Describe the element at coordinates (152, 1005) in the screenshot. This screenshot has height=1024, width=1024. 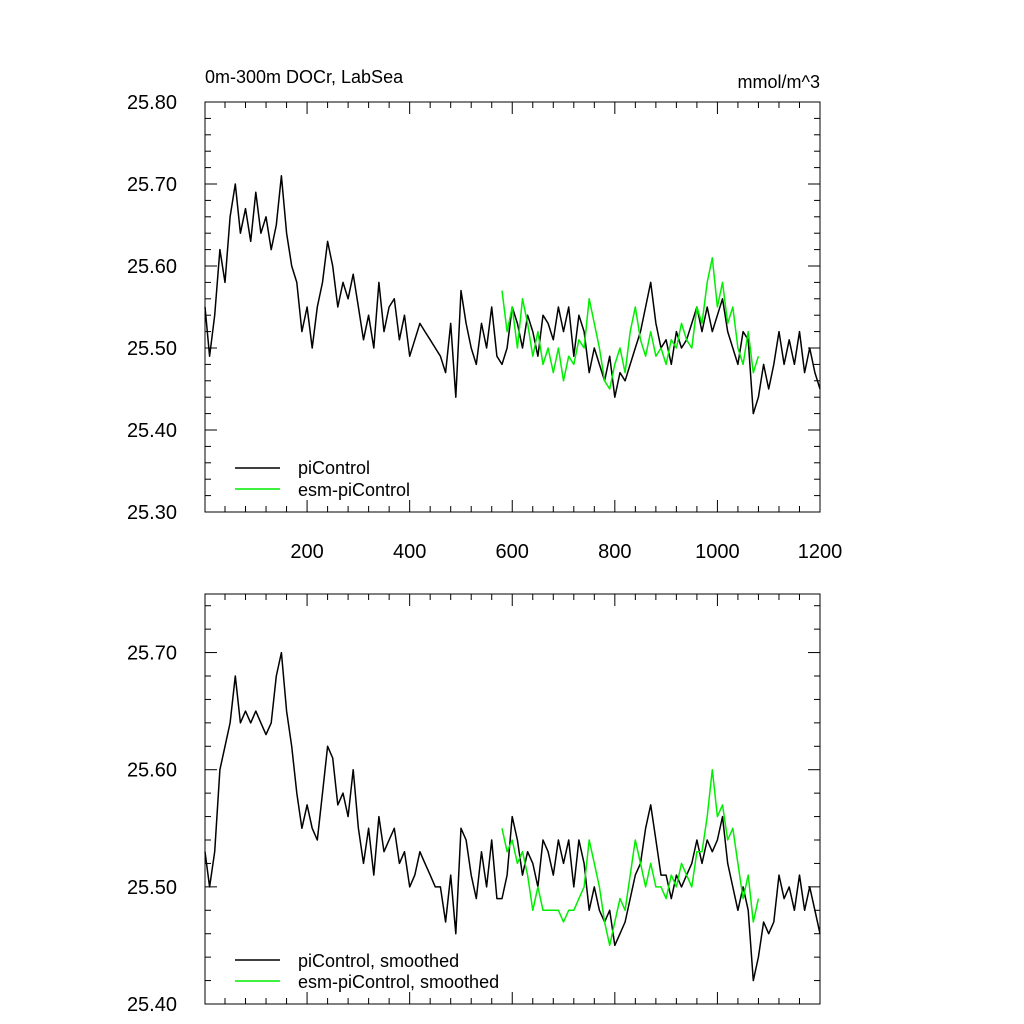
I see `bottom-y-tick-label: 25.40` at that location.